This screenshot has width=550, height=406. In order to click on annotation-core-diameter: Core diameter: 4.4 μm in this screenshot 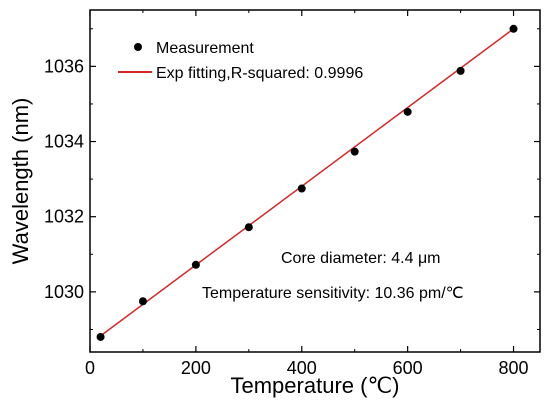, I will do `click(361, 258)`.